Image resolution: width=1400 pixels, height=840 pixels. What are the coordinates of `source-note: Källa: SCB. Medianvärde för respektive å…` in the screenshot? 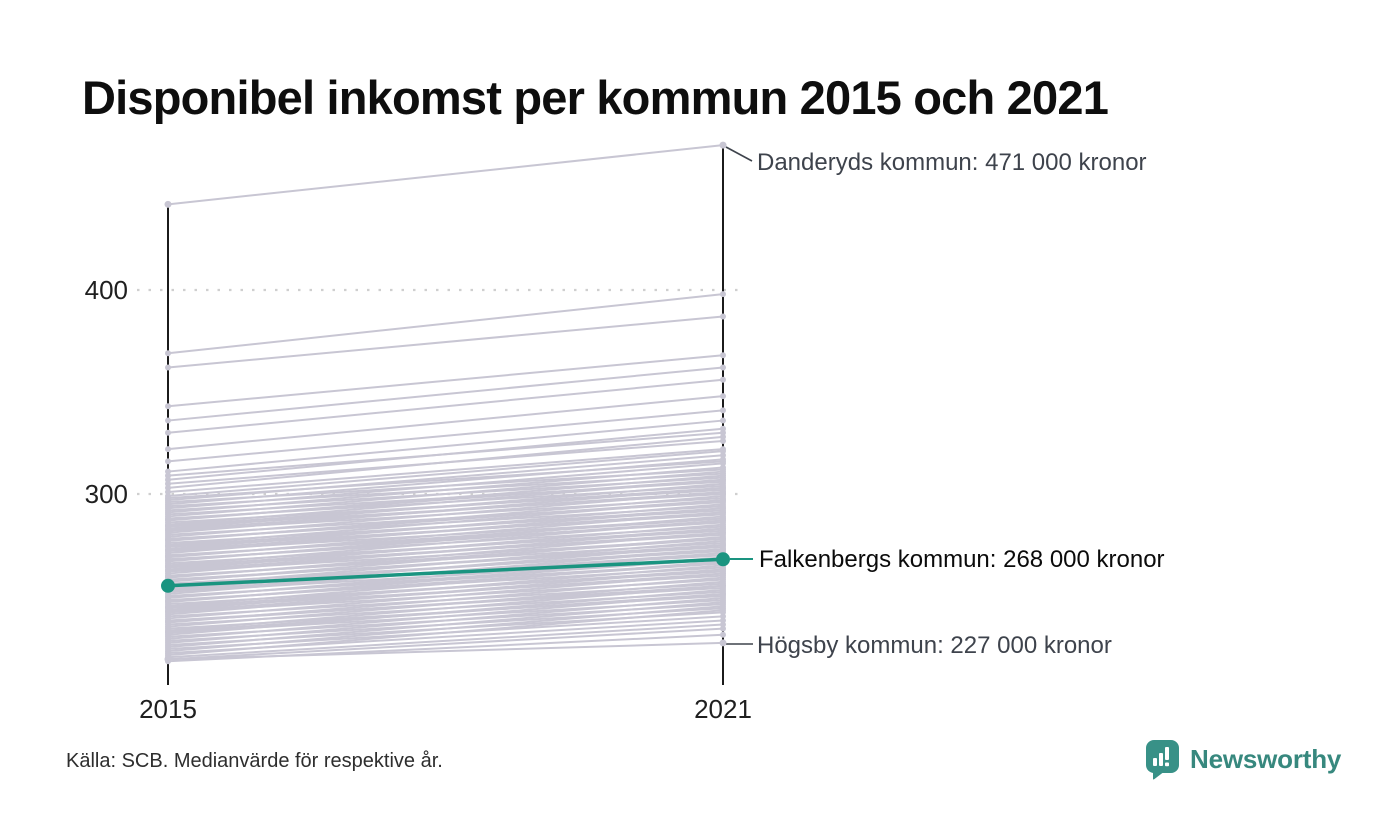 It's located at (254, 761).